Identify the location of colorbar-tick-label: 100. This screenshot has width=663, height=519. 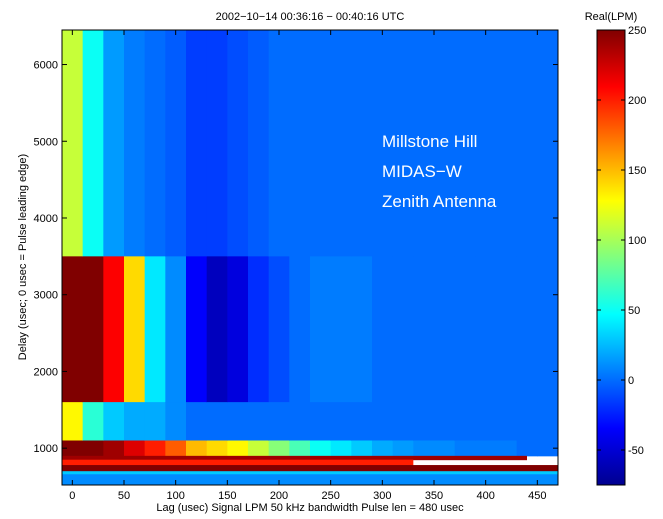
(637, 241).